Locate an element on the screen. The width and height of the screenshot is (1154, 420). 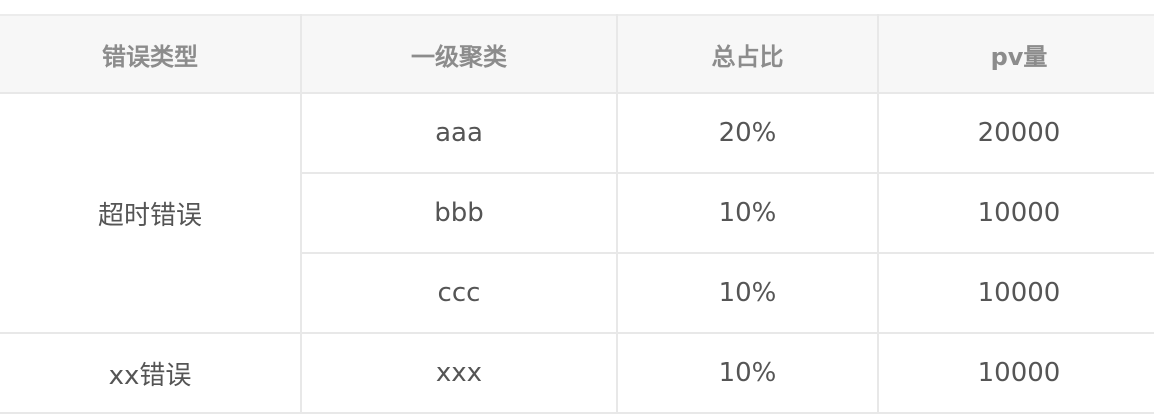
header-cluster: 一级聚类 is located at coordinates (459, 54).